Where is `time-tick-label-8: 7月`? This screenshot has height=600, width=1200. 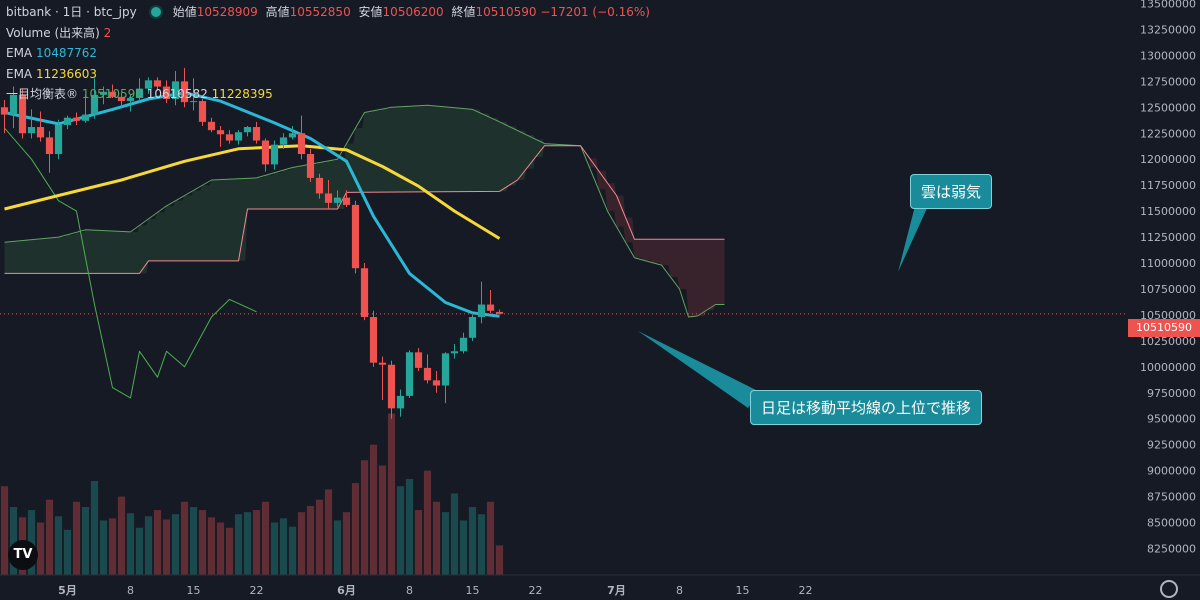 time-tick-label-8: 7月 is located at coordinates (616, 590).